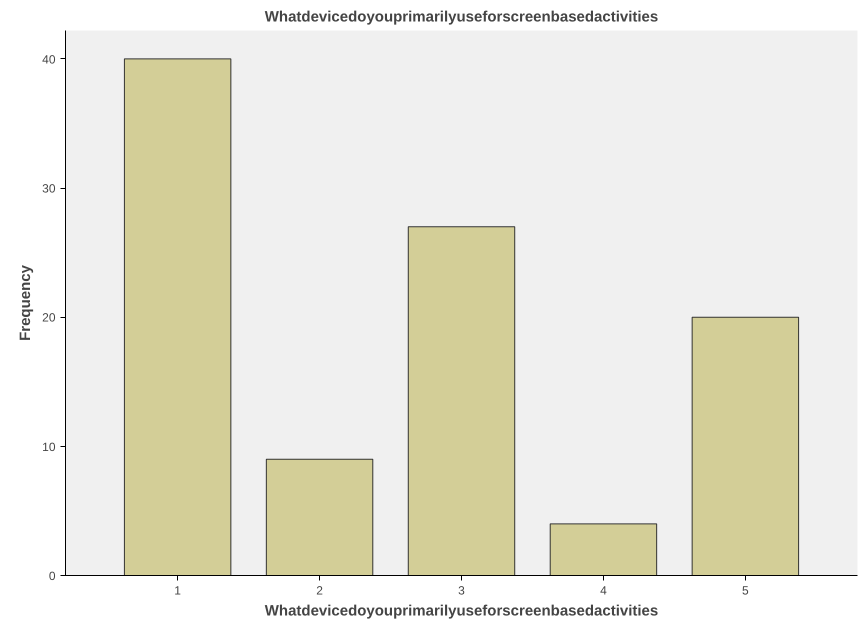 This screenshot has width=861, height=637. I want to click on x-tick-label: 1, so click(178, 591).